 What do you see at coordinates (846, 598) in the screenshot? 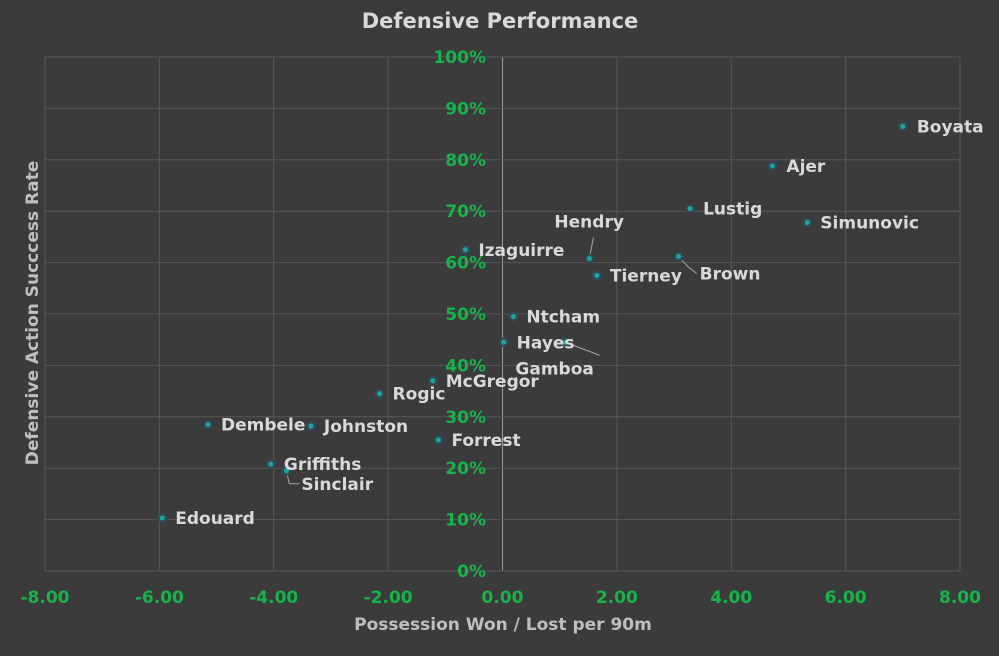
I see `x-tick-label: 6.00` at bounding box center [846, 598].